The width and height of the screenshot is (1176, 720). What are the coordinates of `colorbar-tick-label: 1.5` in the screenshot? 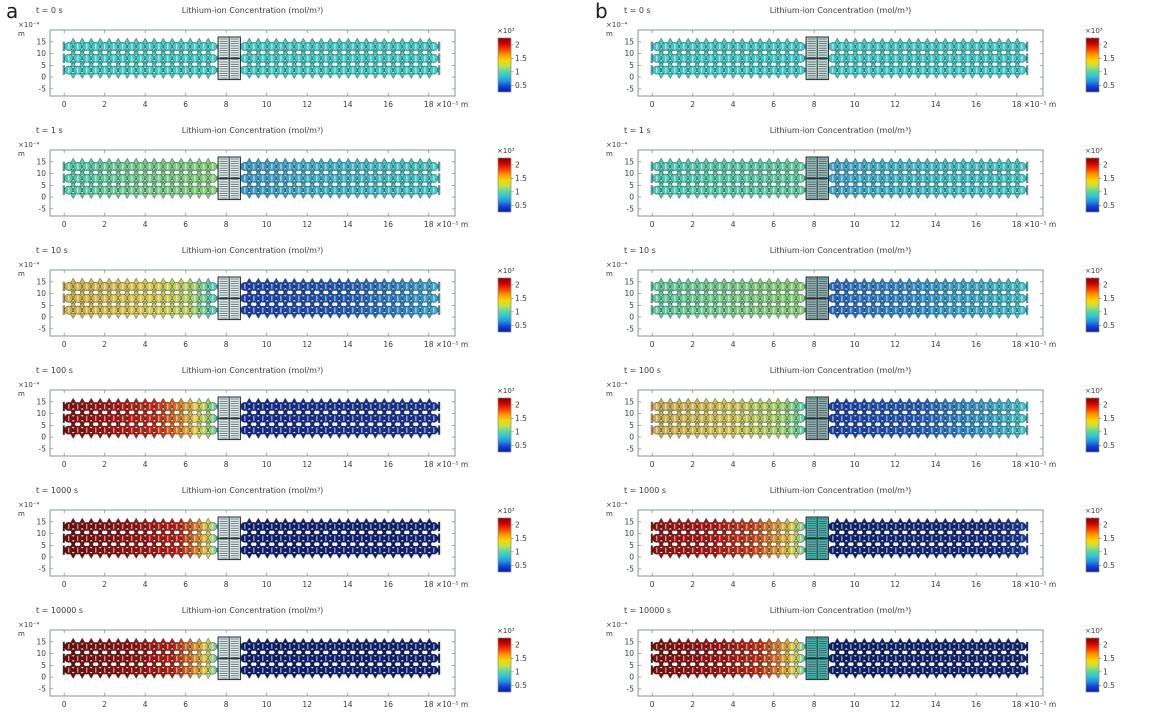 It's located at (1109, 418).